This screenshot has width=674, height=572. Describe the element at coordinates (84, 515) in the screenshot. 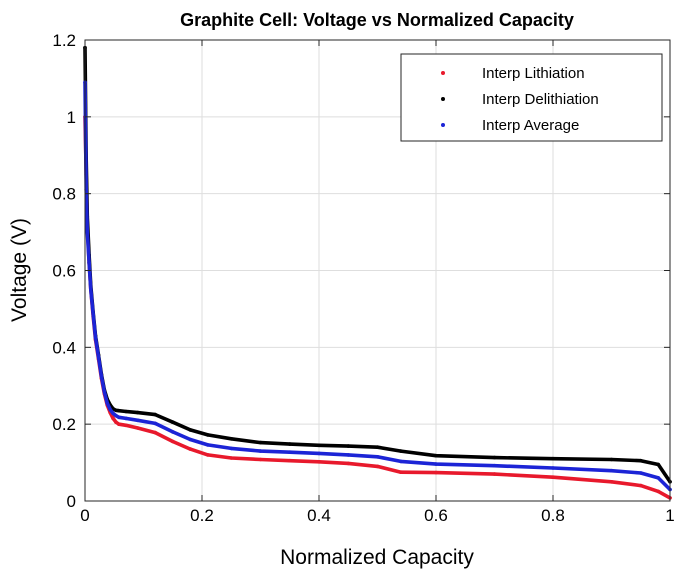

I see `x-tick-label: 0` at that location.